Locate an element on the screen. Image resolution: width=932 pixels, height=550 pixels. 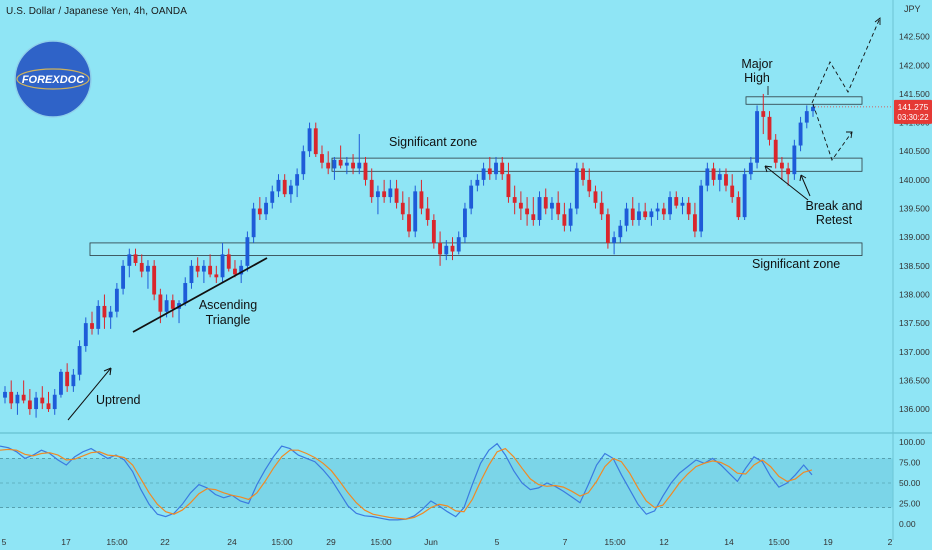
time-tick-label: 22 is located at coordinates (165, 542).